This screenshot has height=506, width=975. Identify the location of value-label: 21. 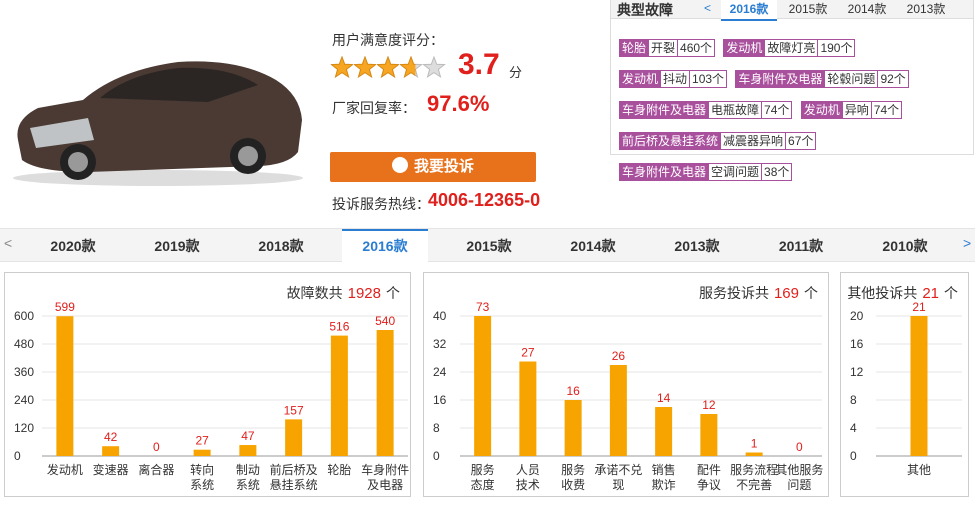
(919, 307).